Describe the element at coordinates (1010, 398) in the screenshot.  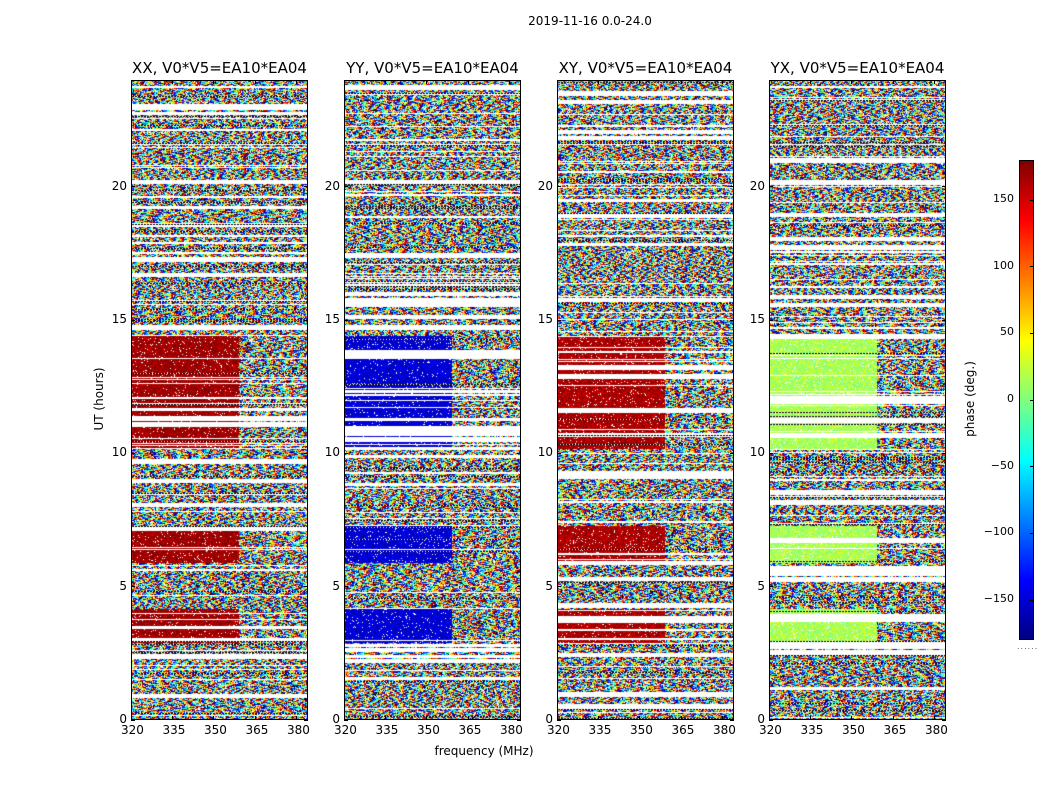
I see `colorbar-tick-label: 0` at that location.